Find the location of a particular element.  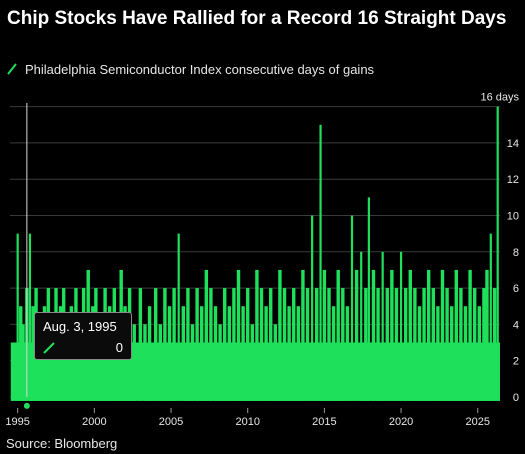

y-tick-label: 10 is located at coordinates (513, 216).